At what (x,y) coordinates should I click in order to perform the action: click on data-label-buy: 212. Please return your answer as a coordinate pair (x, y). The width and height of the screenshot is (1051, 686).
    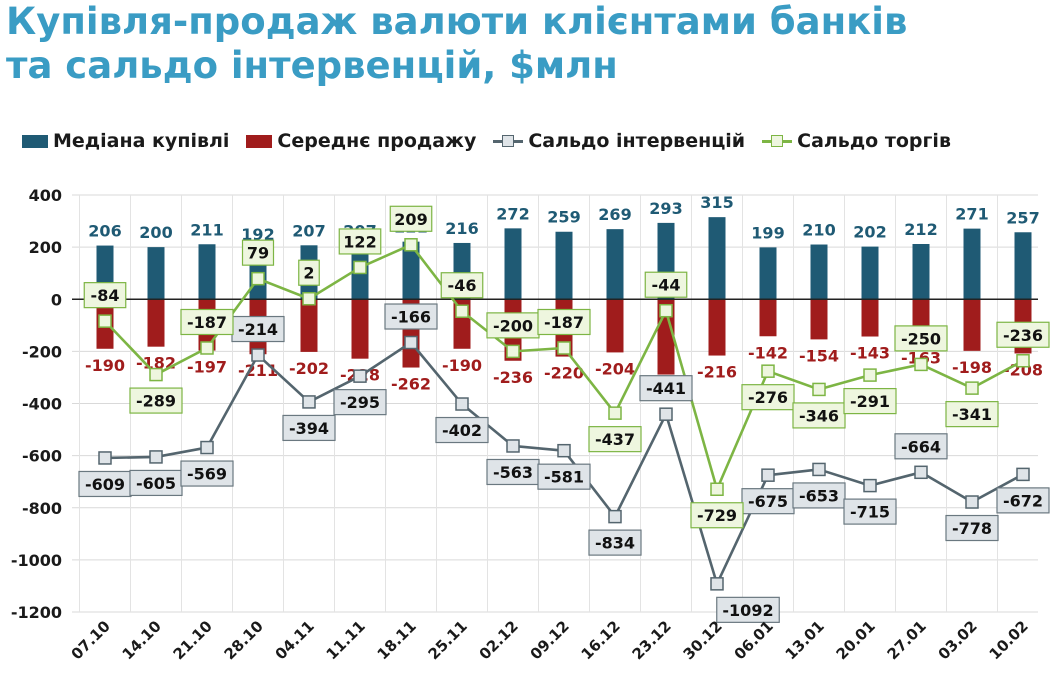
    Looking at the image, I should click on (920, 229).